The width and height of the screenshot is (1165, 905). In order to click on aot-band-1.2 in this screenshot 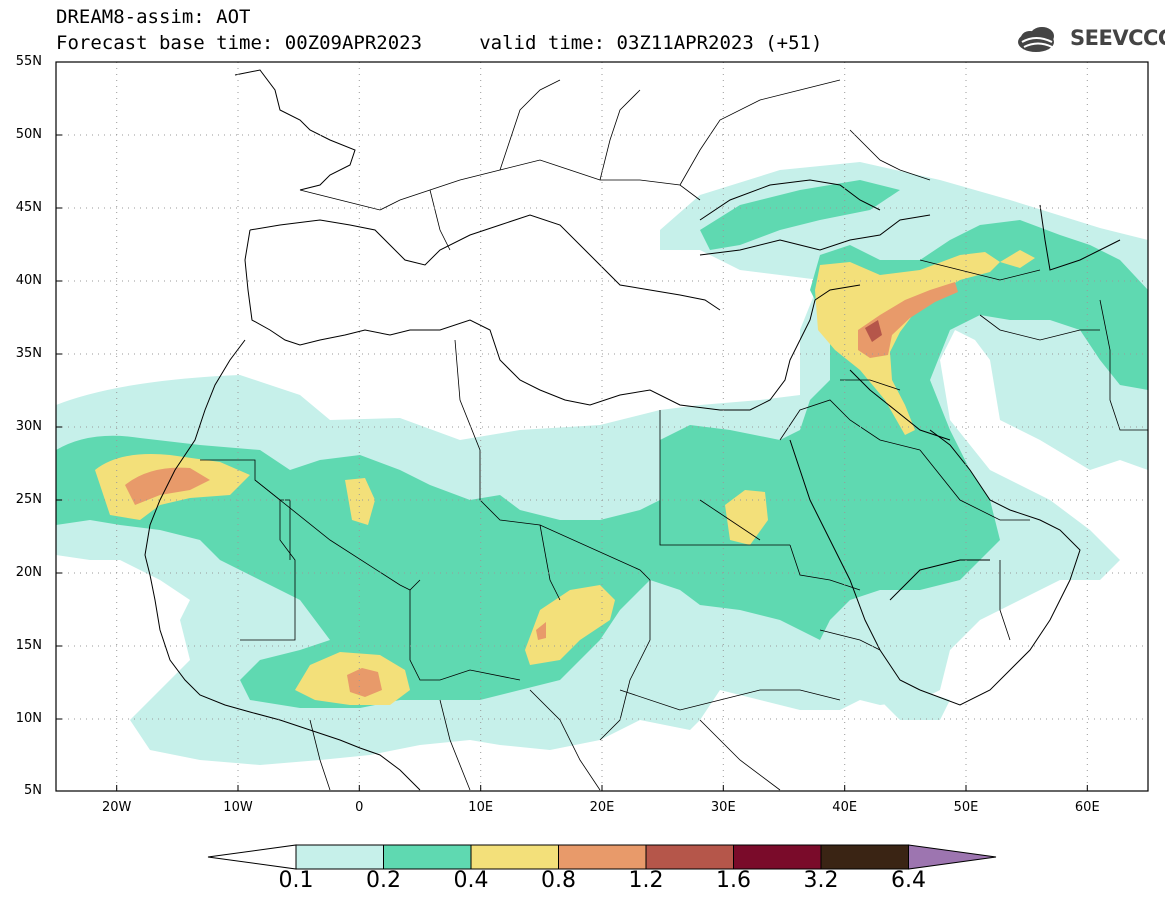, I will do `click(873, 331)`.